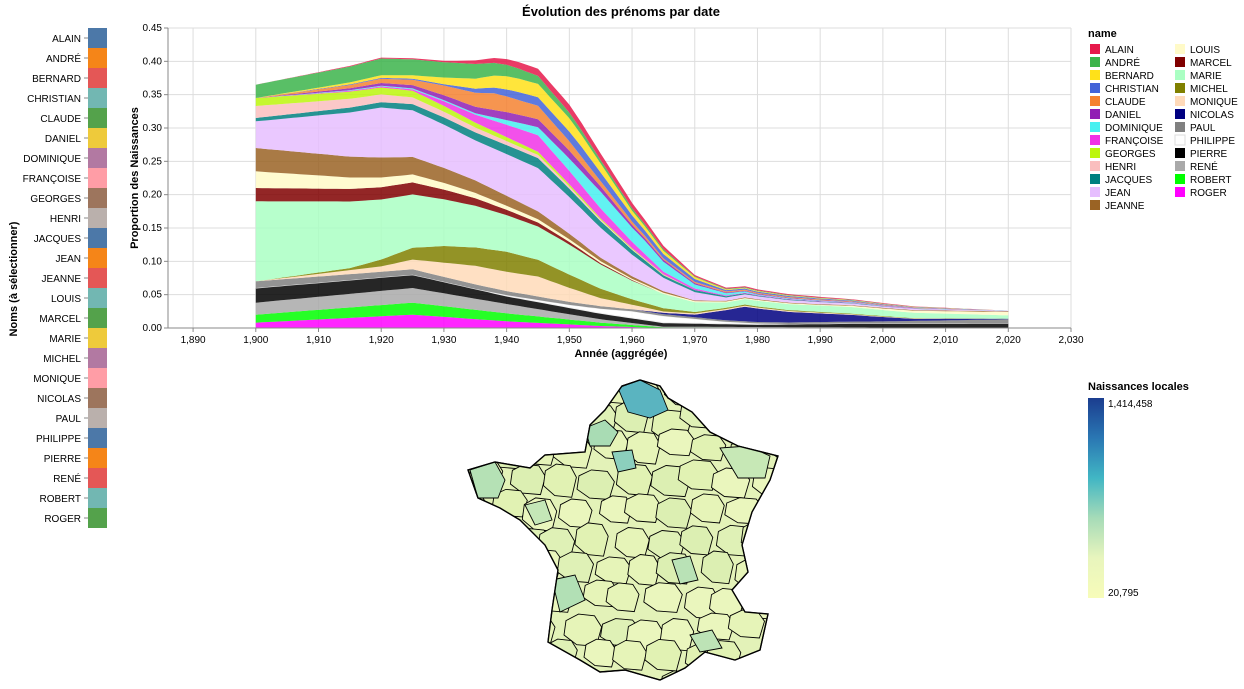 The height and width of the screenshot is (689, 1244). I want to click on selector-label: GEORGES, so click(55, 199).